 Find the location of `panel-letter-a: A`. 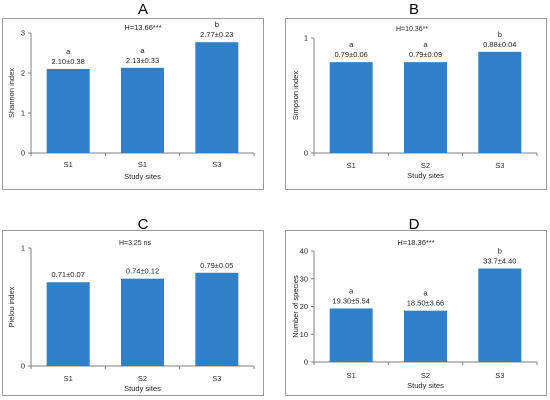

panel-letter-a: A is located at coordinates (142, 9).